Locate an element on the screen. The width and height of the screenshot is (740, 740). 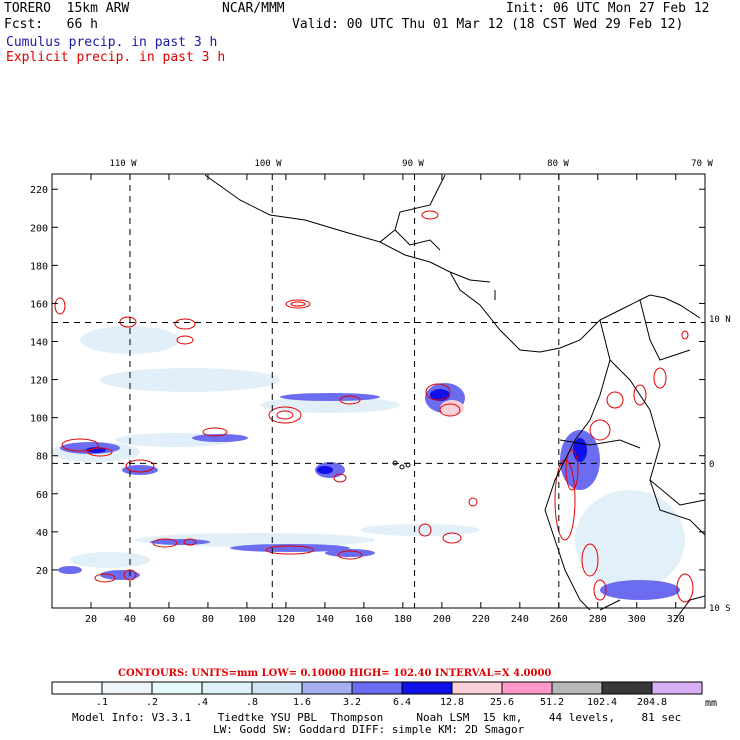
model-title: TORERO 15km ARW is located at coordinates (67, 8).